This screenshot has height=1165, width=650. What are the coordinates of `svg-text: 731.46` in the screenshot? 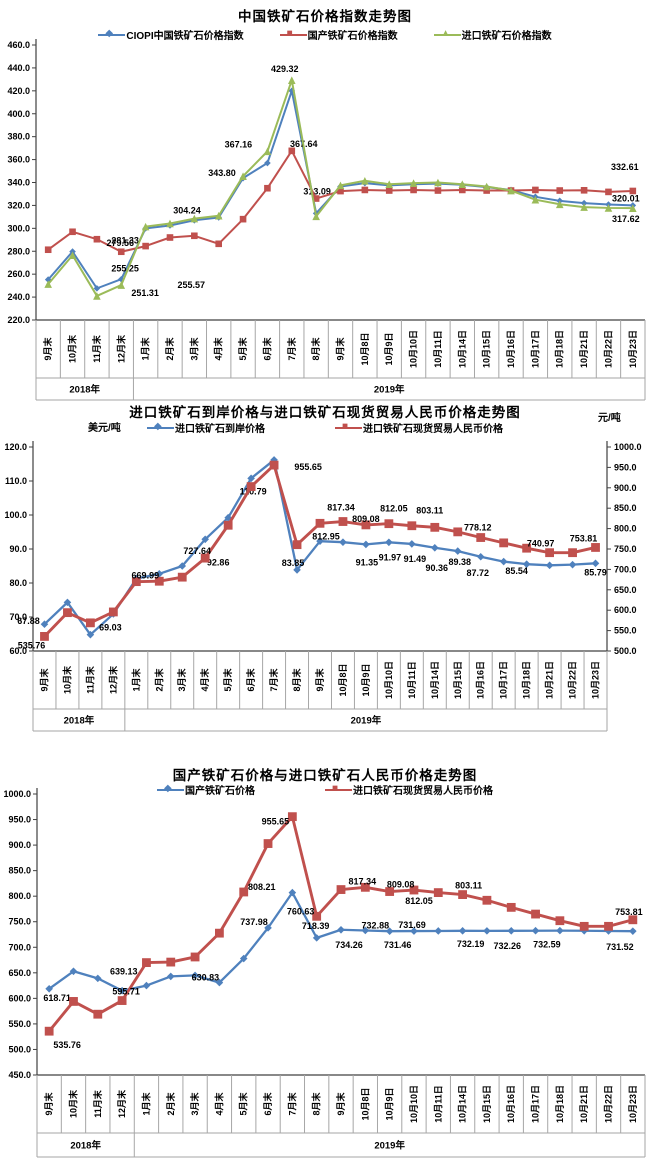 It's located at (398, 945).